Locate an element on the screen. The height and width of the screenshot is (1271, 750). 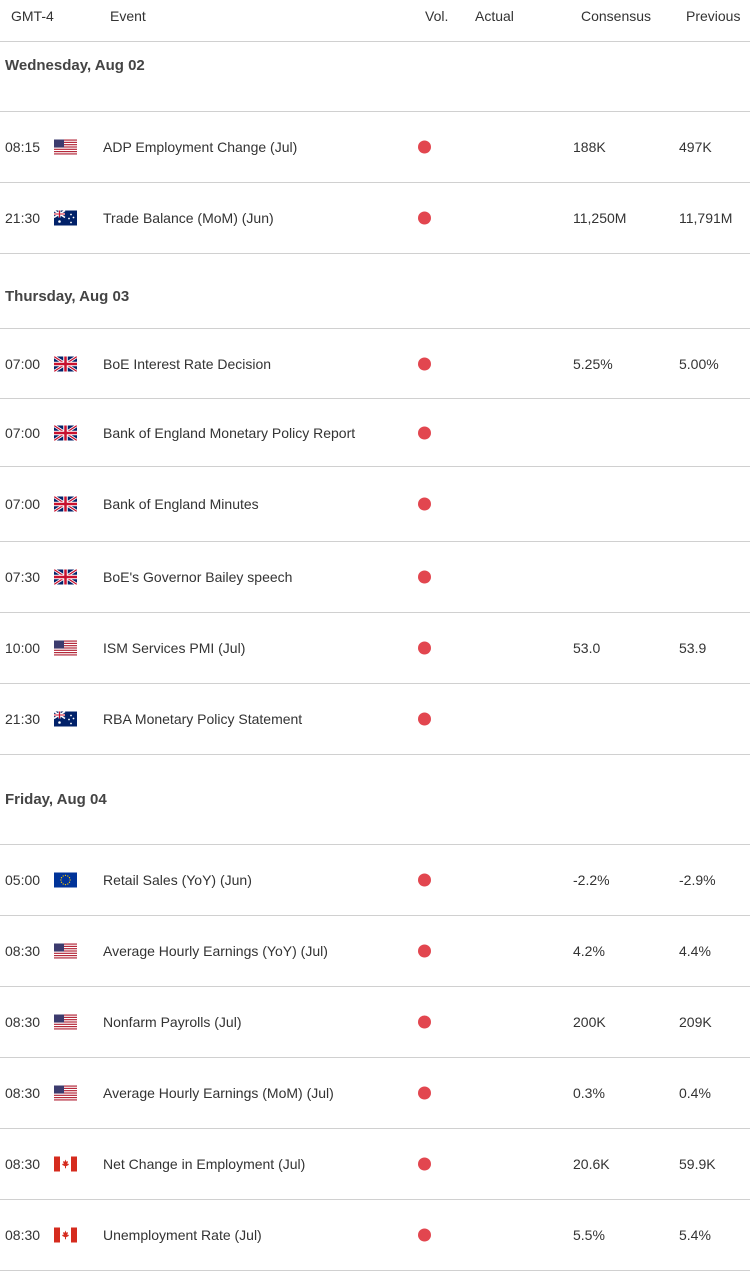
previous-value: 497K is located at coordinates (695, 147).